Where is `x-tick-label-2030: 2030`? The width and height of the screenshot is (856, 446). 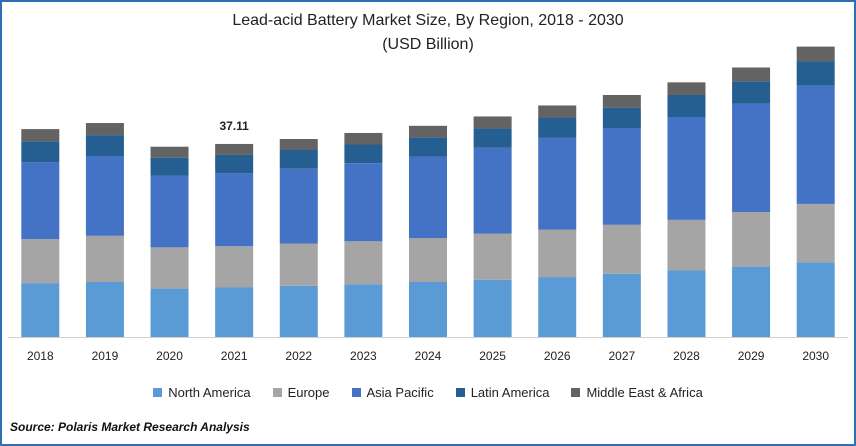
x-tick-label-2030: 2030 is located at coordinates (815, 356).